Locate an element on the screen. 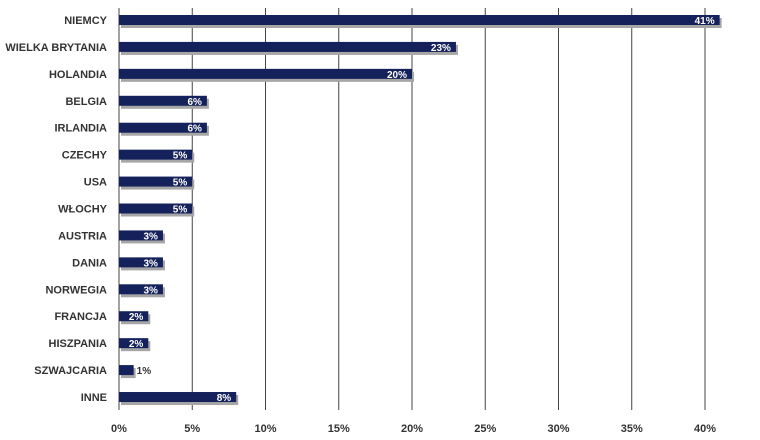 The height and width of the screenshot is (440, 760). x-axis-ticks: 0% 5% 10% 15% 20% 25% 30% 35% 40% is located at coordinates (413, 429).